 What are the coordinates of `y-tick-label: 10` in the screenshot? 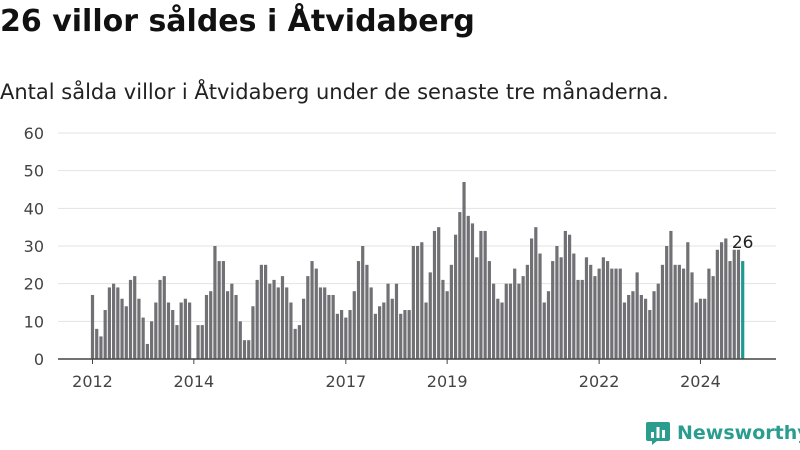 It's located at (34, 321).